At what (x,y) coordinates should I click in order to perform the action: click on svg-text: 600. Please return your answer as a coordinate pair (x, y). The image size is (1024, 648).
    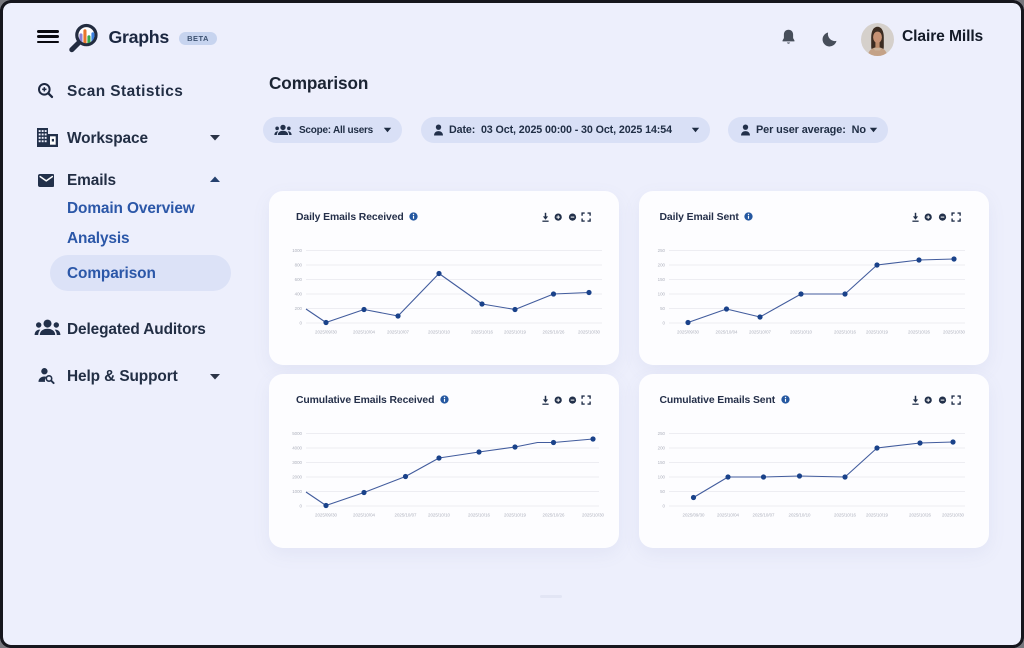
    Looking at the image, I should click on (299, 279).